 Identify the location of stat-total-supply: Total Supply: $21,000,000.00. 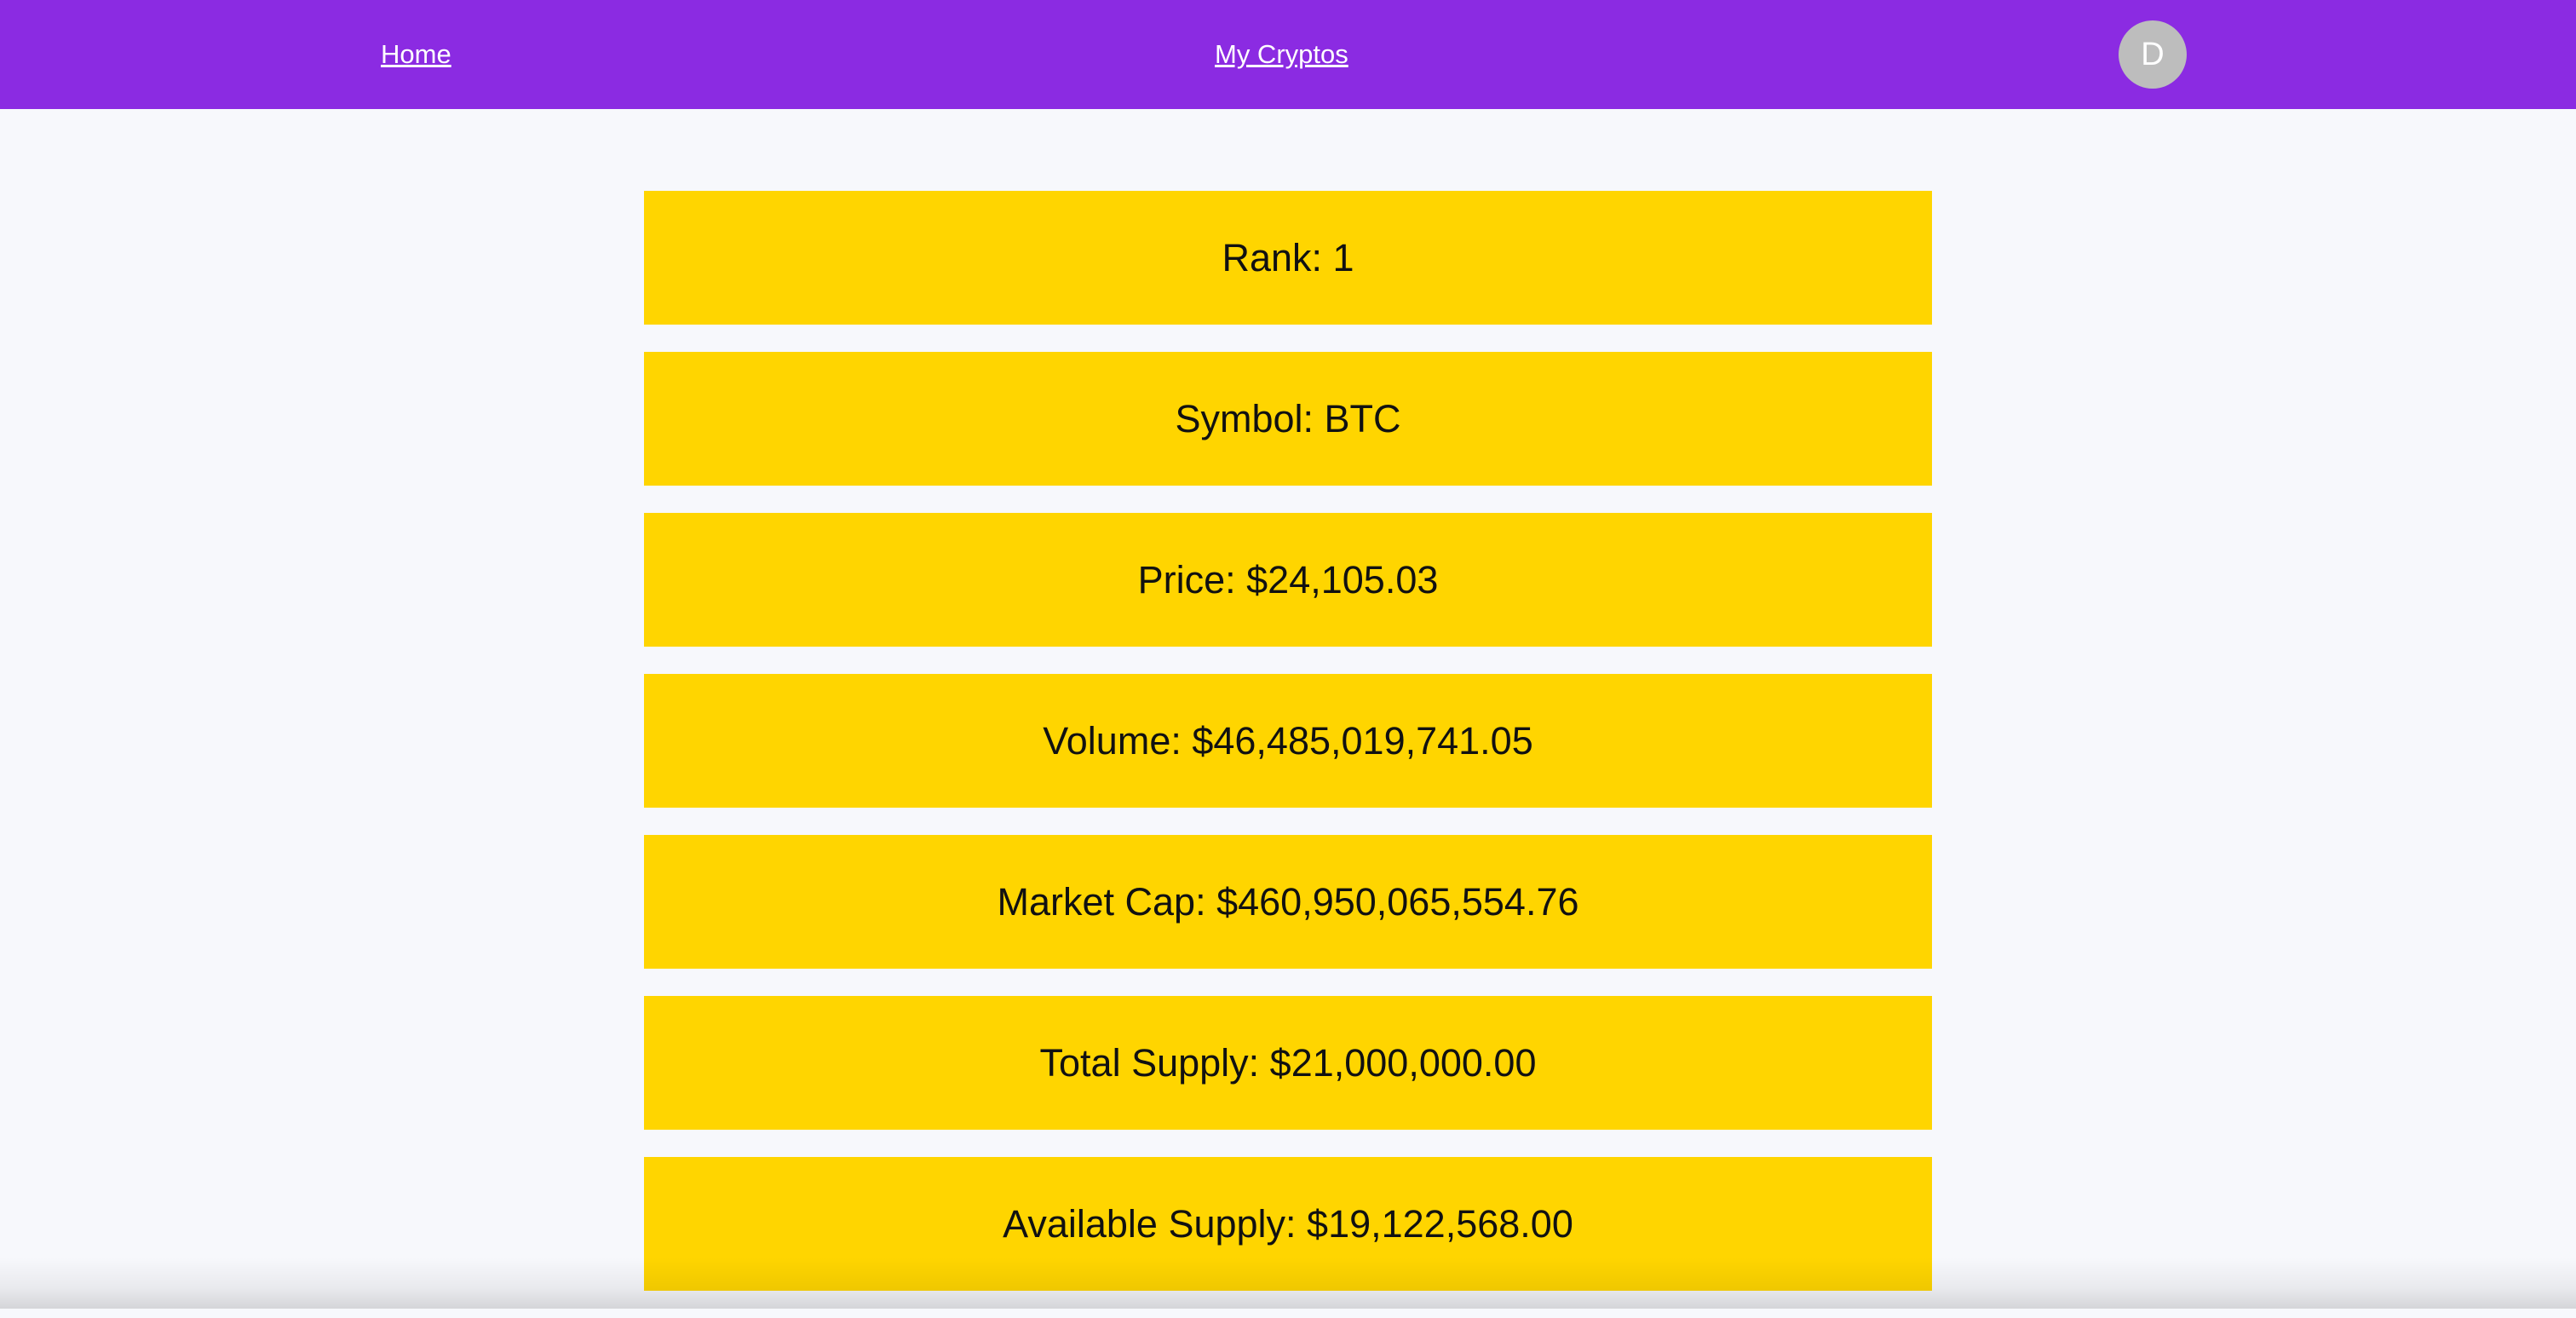
(1288, 1063).